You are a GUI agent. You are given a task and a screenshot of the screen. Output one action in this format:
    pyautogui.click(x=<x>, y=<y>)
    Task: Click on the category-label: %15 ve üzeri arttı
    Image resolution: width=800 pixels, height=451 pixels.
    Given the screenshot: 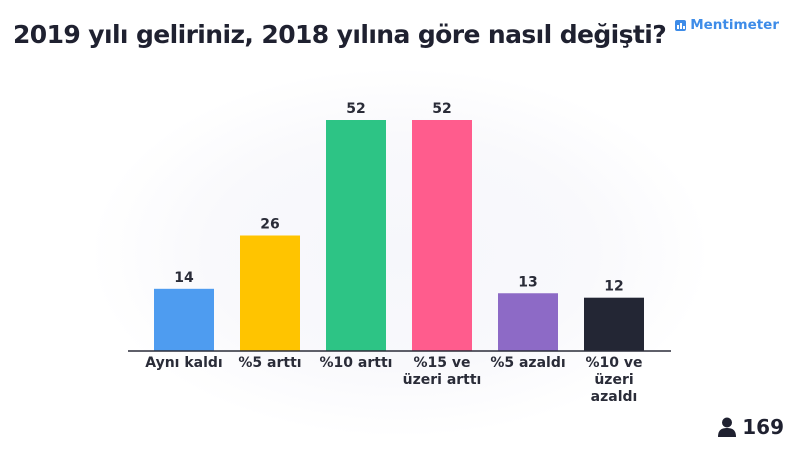 What is the action you would take?
    pyautogui.click(x=442, y=371)
    